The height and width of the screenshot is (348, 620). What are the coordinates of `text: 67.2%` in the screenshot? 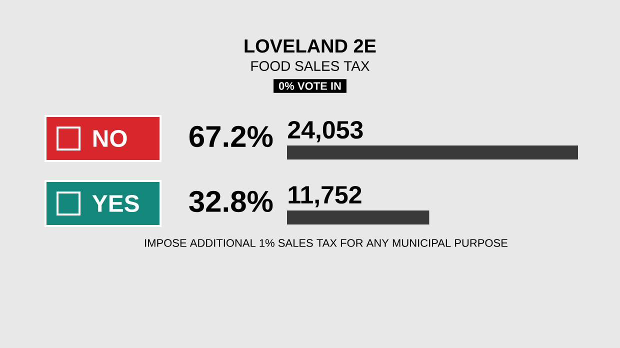 It's located at (231, 137).